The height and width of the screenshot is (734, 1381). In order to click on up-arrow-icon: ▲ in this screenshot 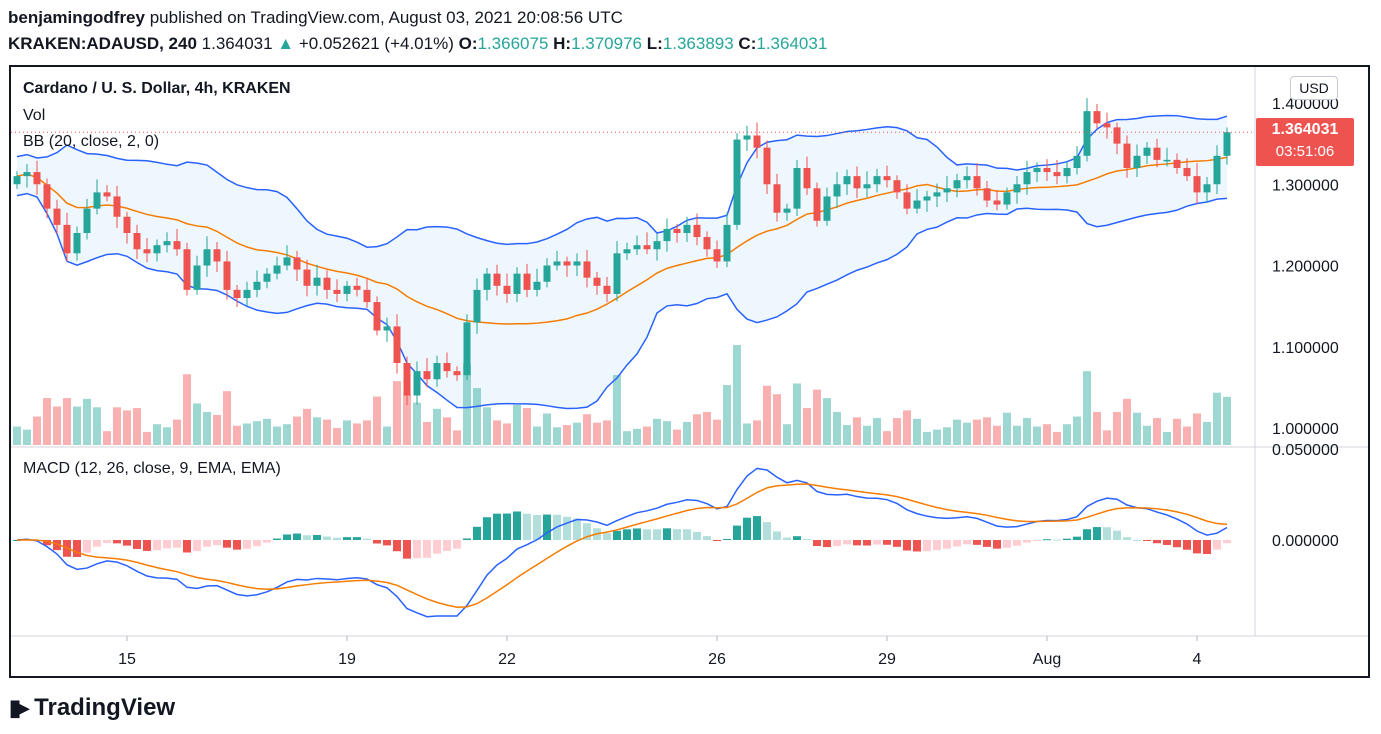, I will do `click(286, 43)`.